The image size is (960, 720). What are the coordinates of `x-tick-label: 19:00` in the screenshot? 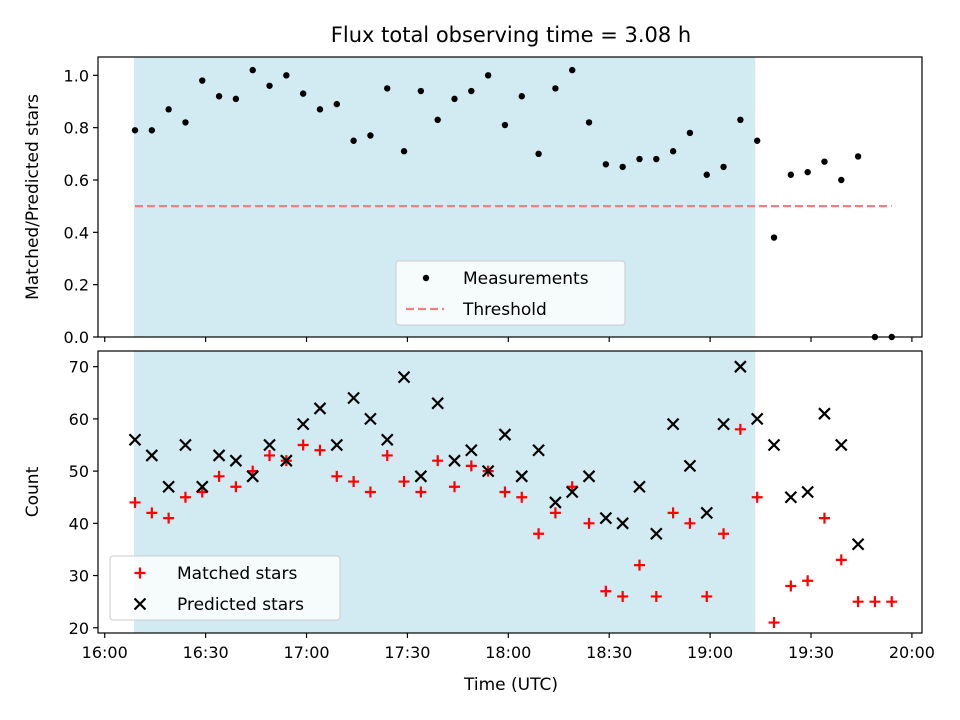 It's located at (710, 652).